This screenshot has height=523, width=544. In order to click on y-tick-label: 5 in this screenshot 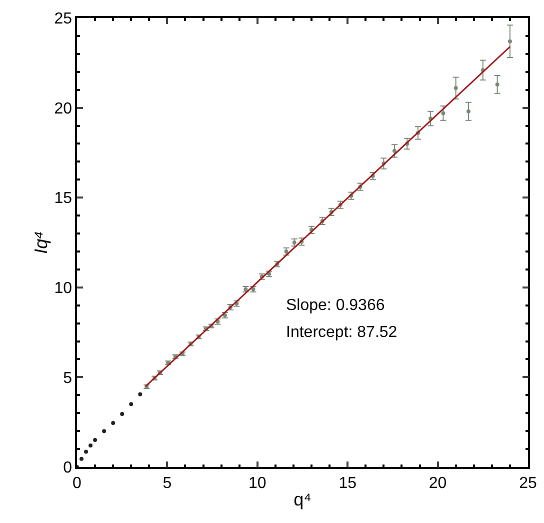, I will do `click(67, 378)`.